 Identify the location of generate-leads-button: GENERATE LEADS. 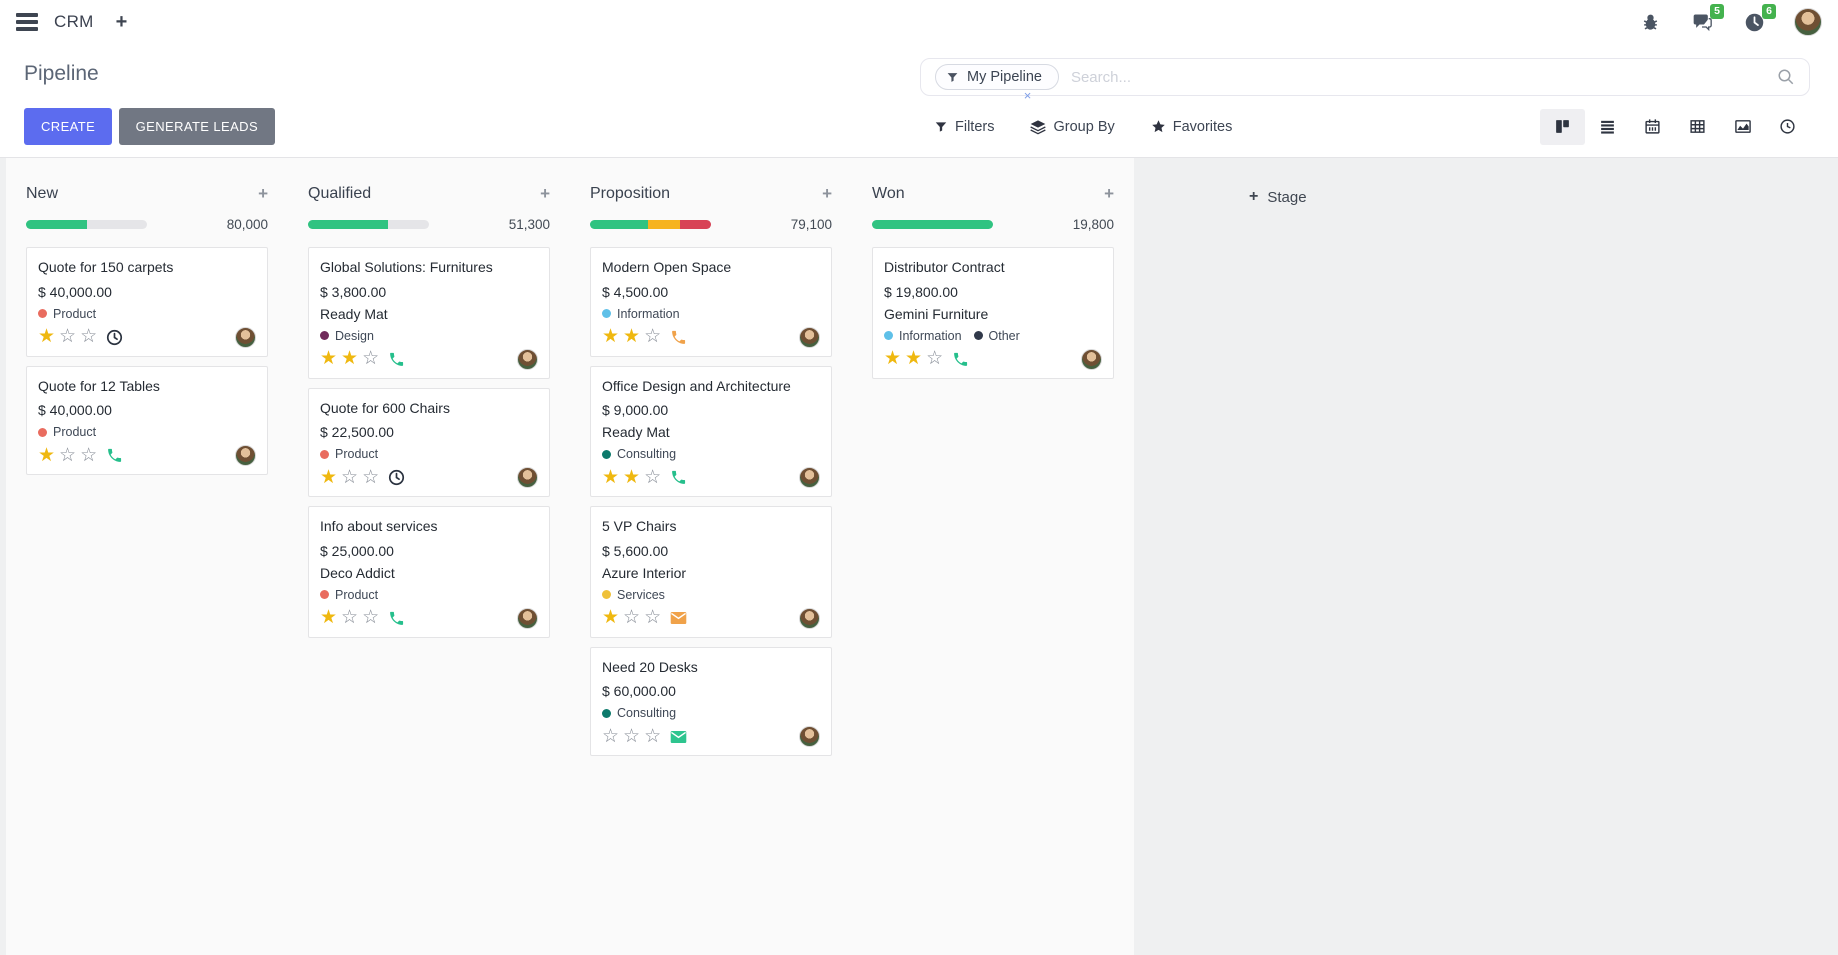
(197, 126).